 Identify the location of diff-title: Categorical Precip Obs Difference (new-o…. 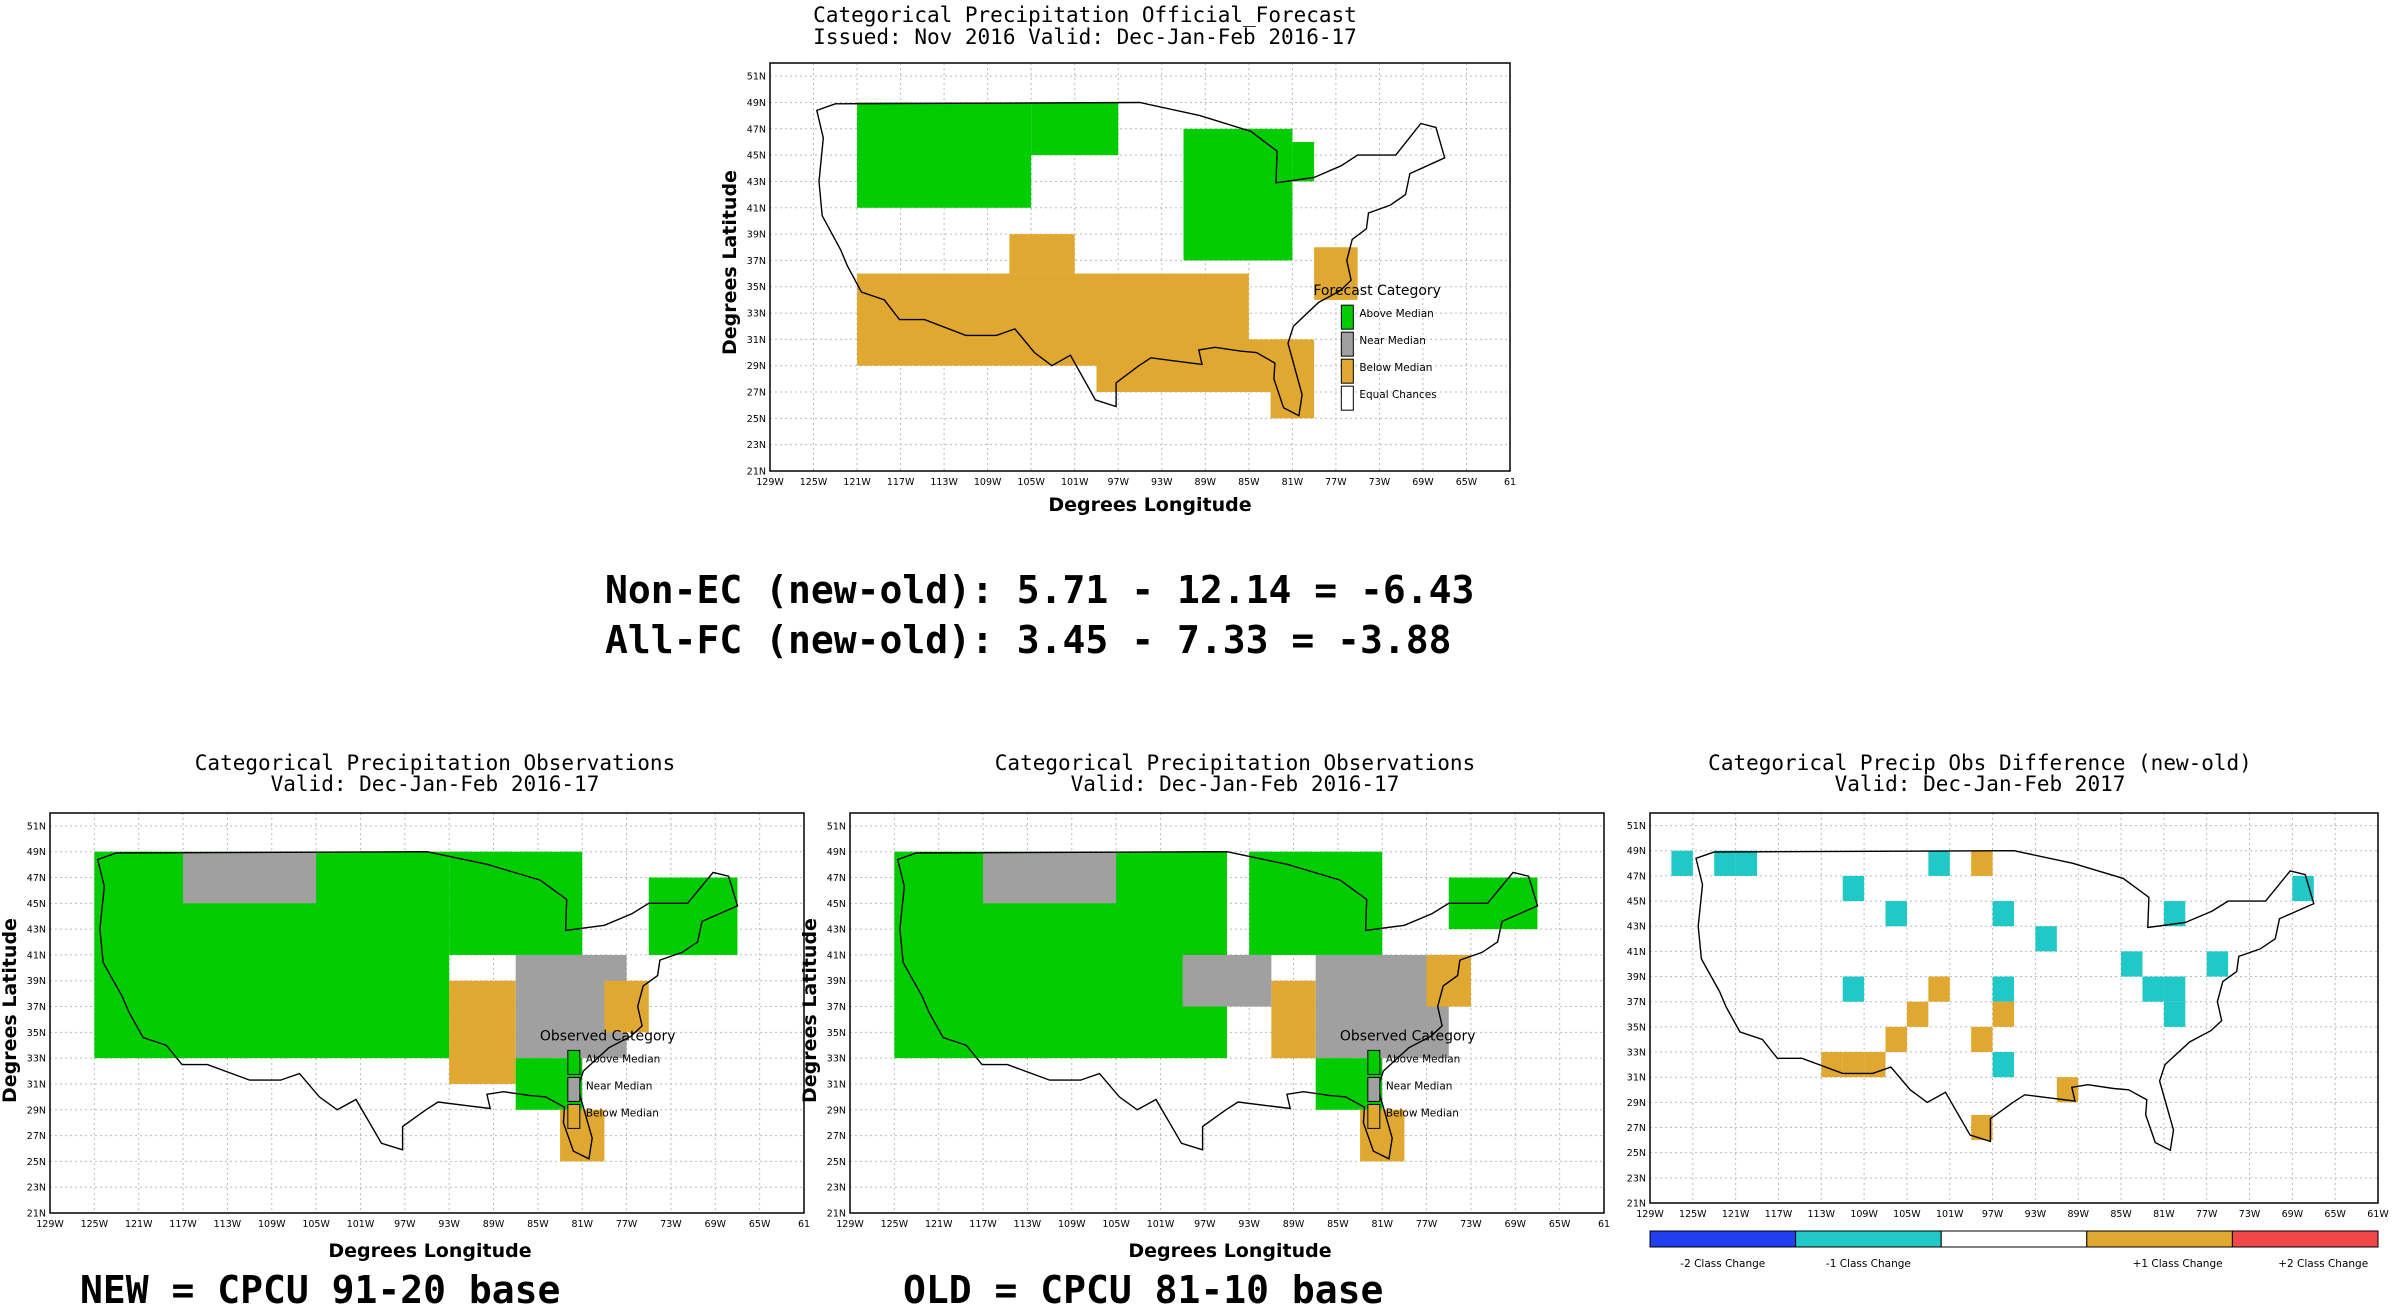
(1980, 763).